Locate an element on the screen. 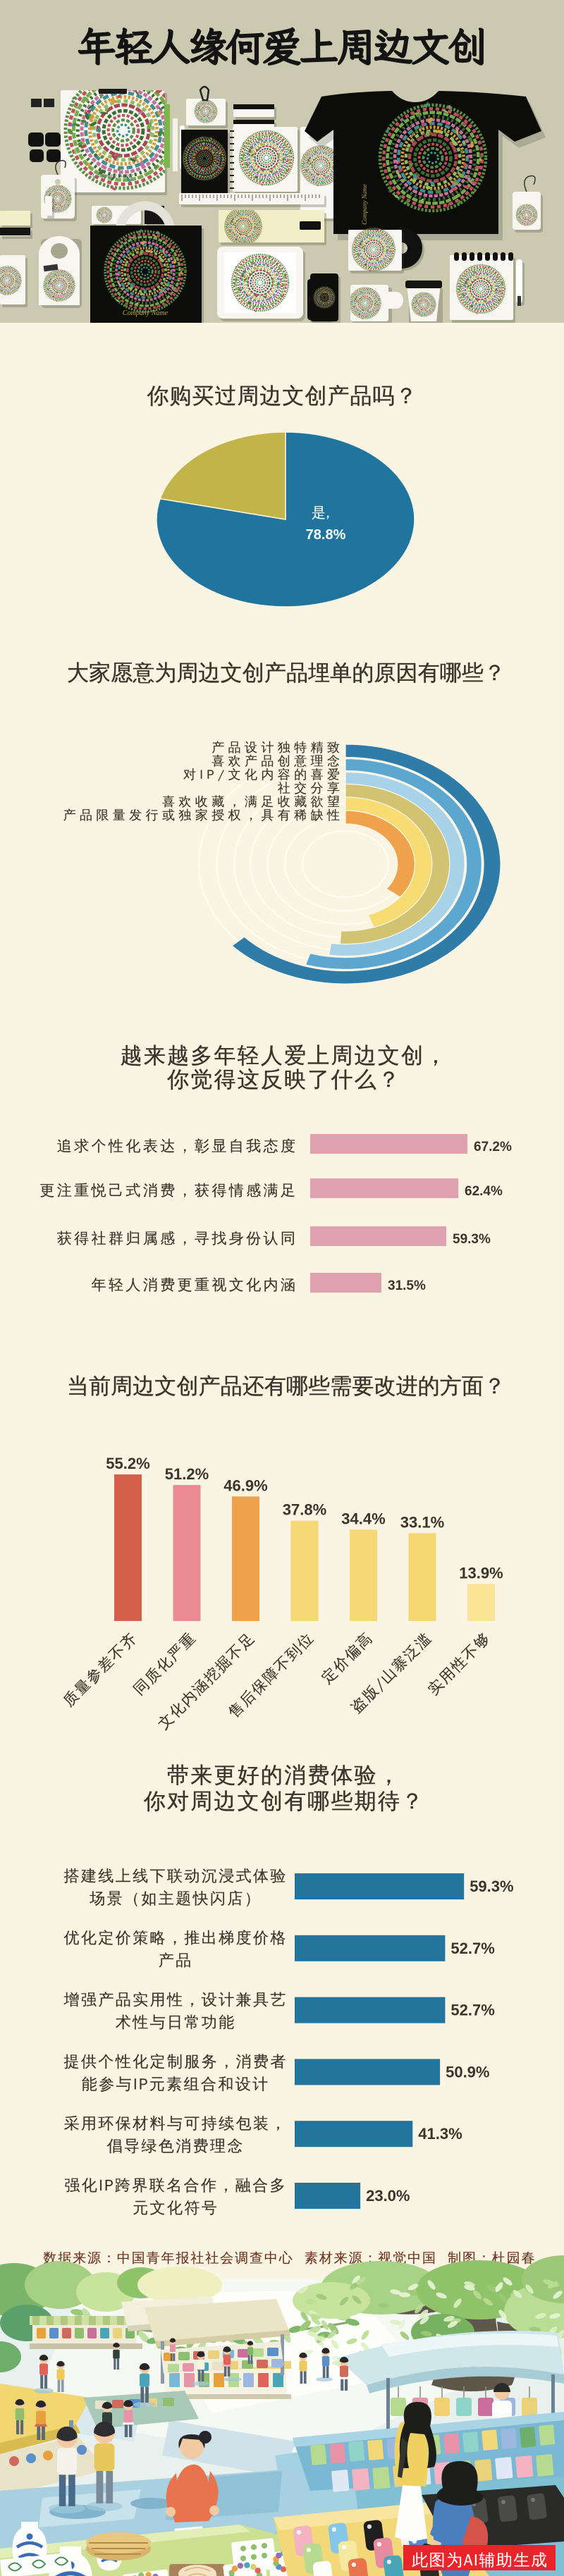  svg-text: 33.1% is located at coordinates (422, 1522).